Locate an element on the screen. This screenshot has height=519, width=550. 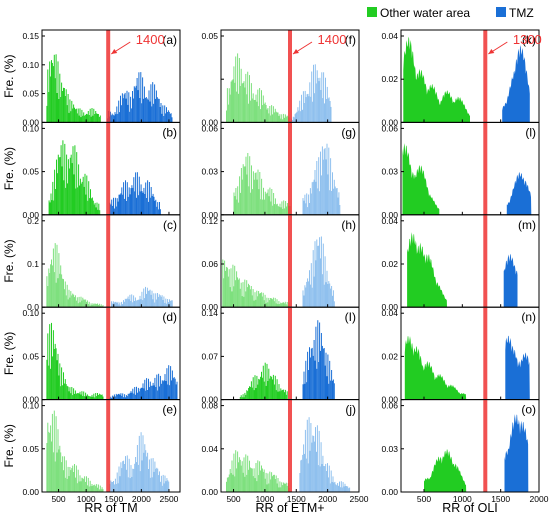
x-tick-label: 500 is located at coordinates (233, 499).